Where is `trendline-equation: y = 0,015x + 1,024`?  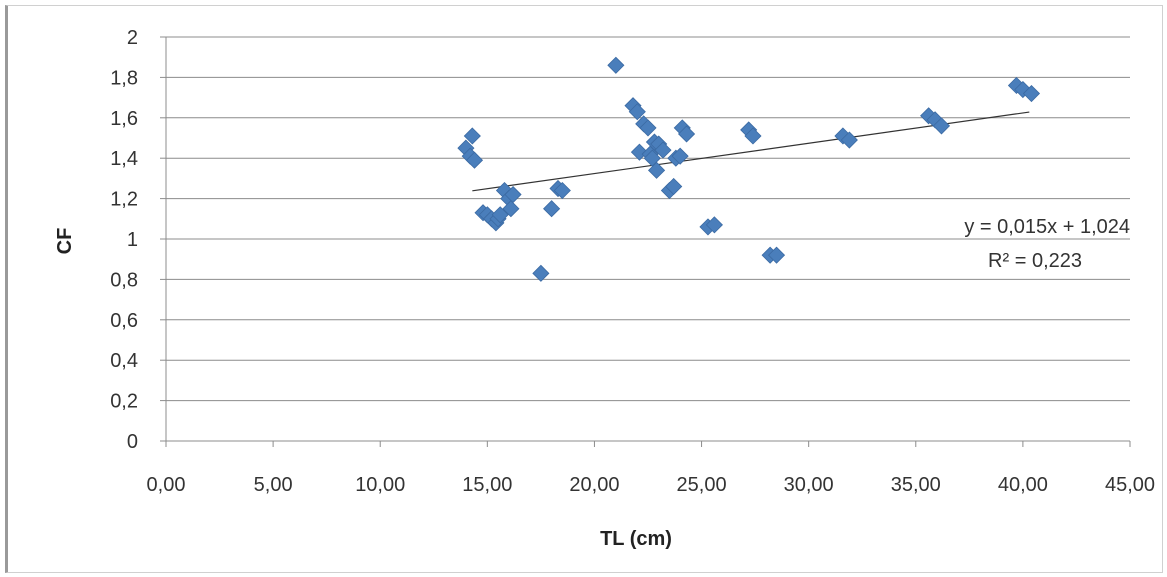 trendline-equation: y = 0,015x + 1,024 is located at coordinates (1047, 227).